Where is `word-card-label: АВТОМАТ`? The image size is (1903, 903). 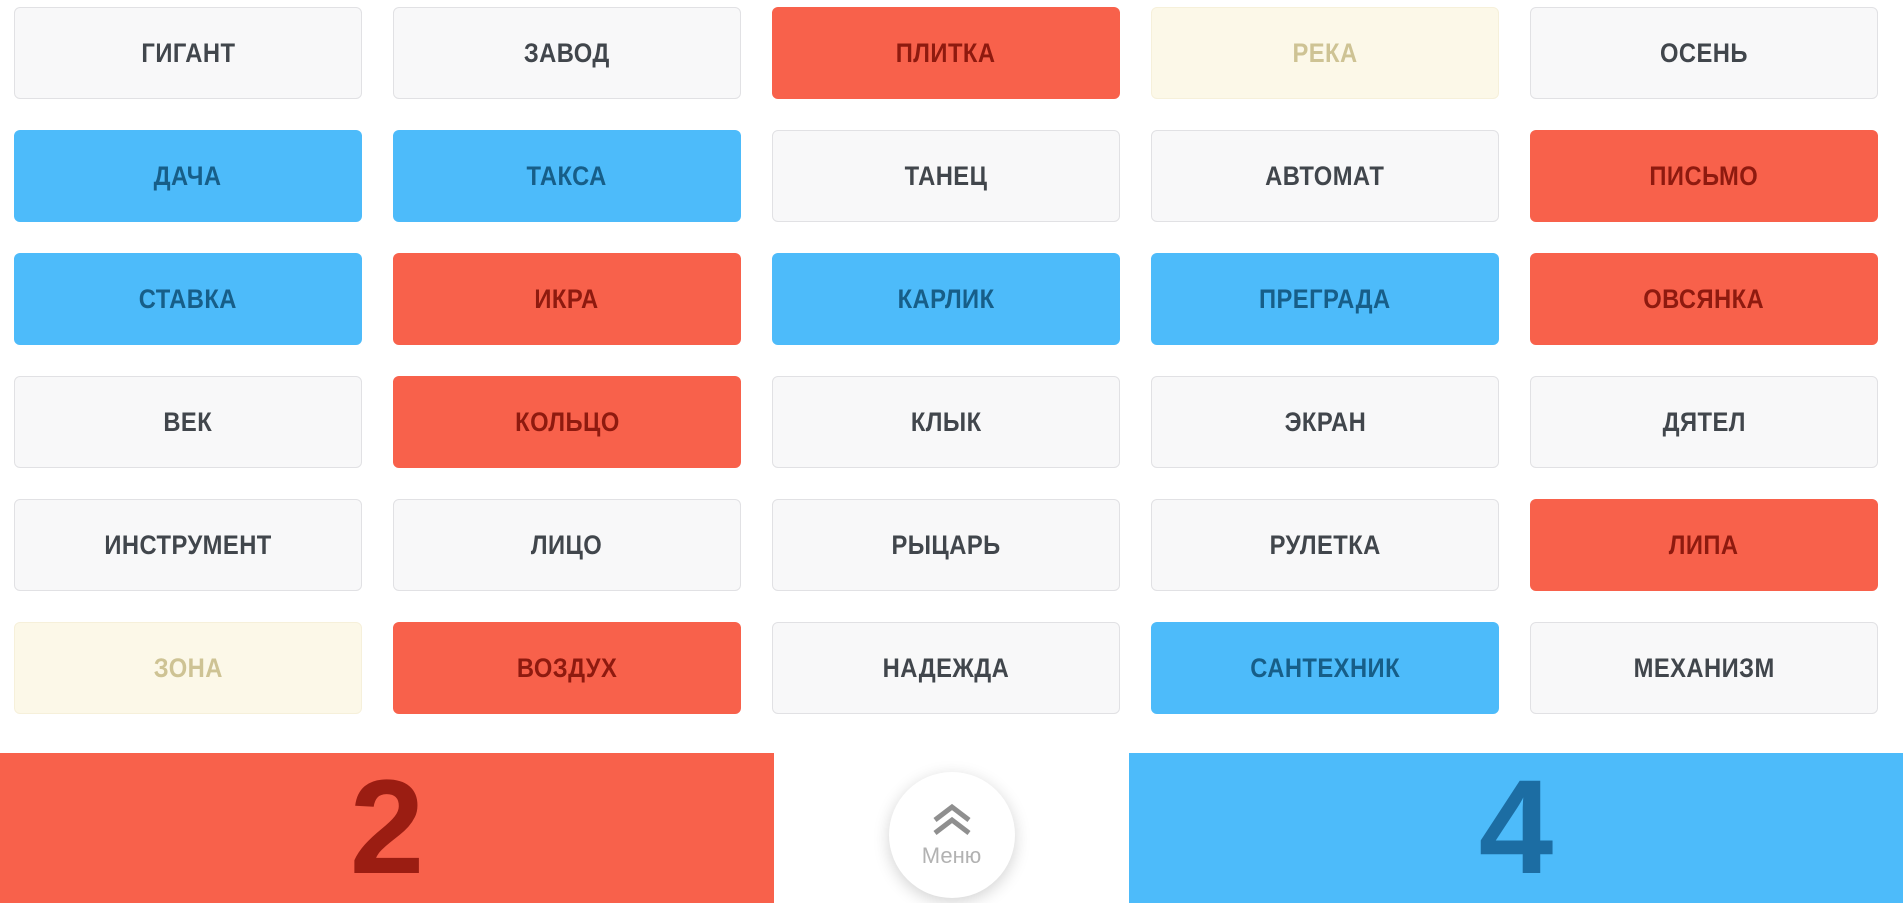
word-card-label: АВТОМАТ is located at coordinates (1325, 175).